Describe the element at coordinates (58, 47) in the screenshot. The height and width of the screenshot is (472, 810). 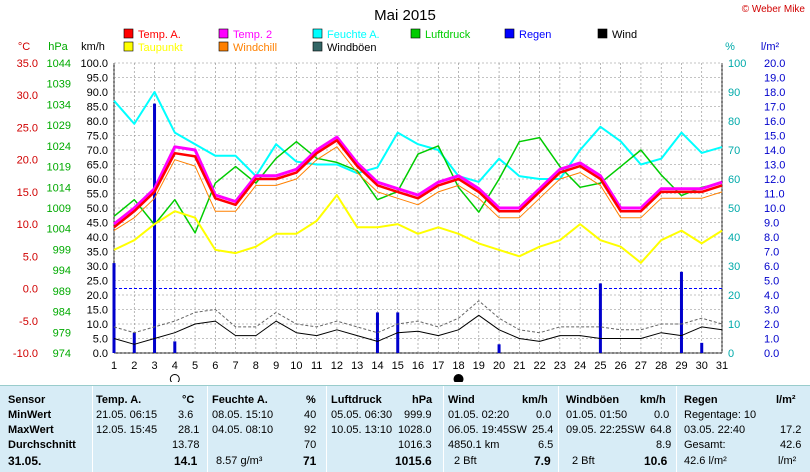
I see `hpa-unit: hPa` at that location.